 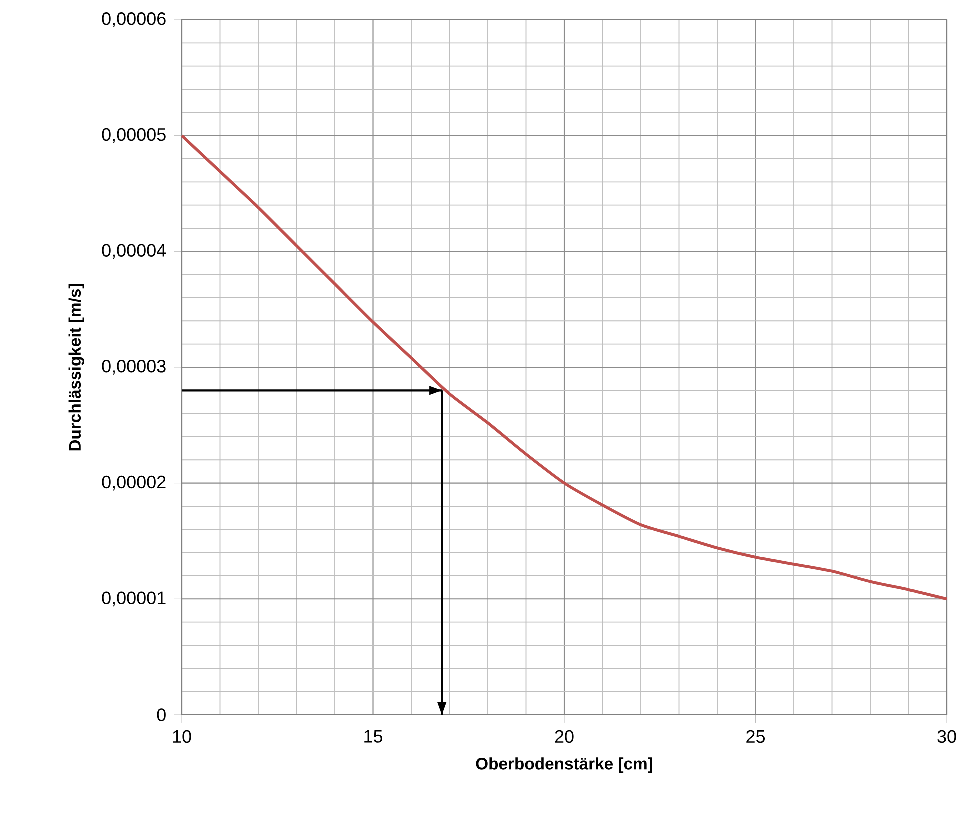 What do you see at coordinates (182, 737) in the screenshot?
I see `x-tick-label: 10` at bounding box center [182, 737].